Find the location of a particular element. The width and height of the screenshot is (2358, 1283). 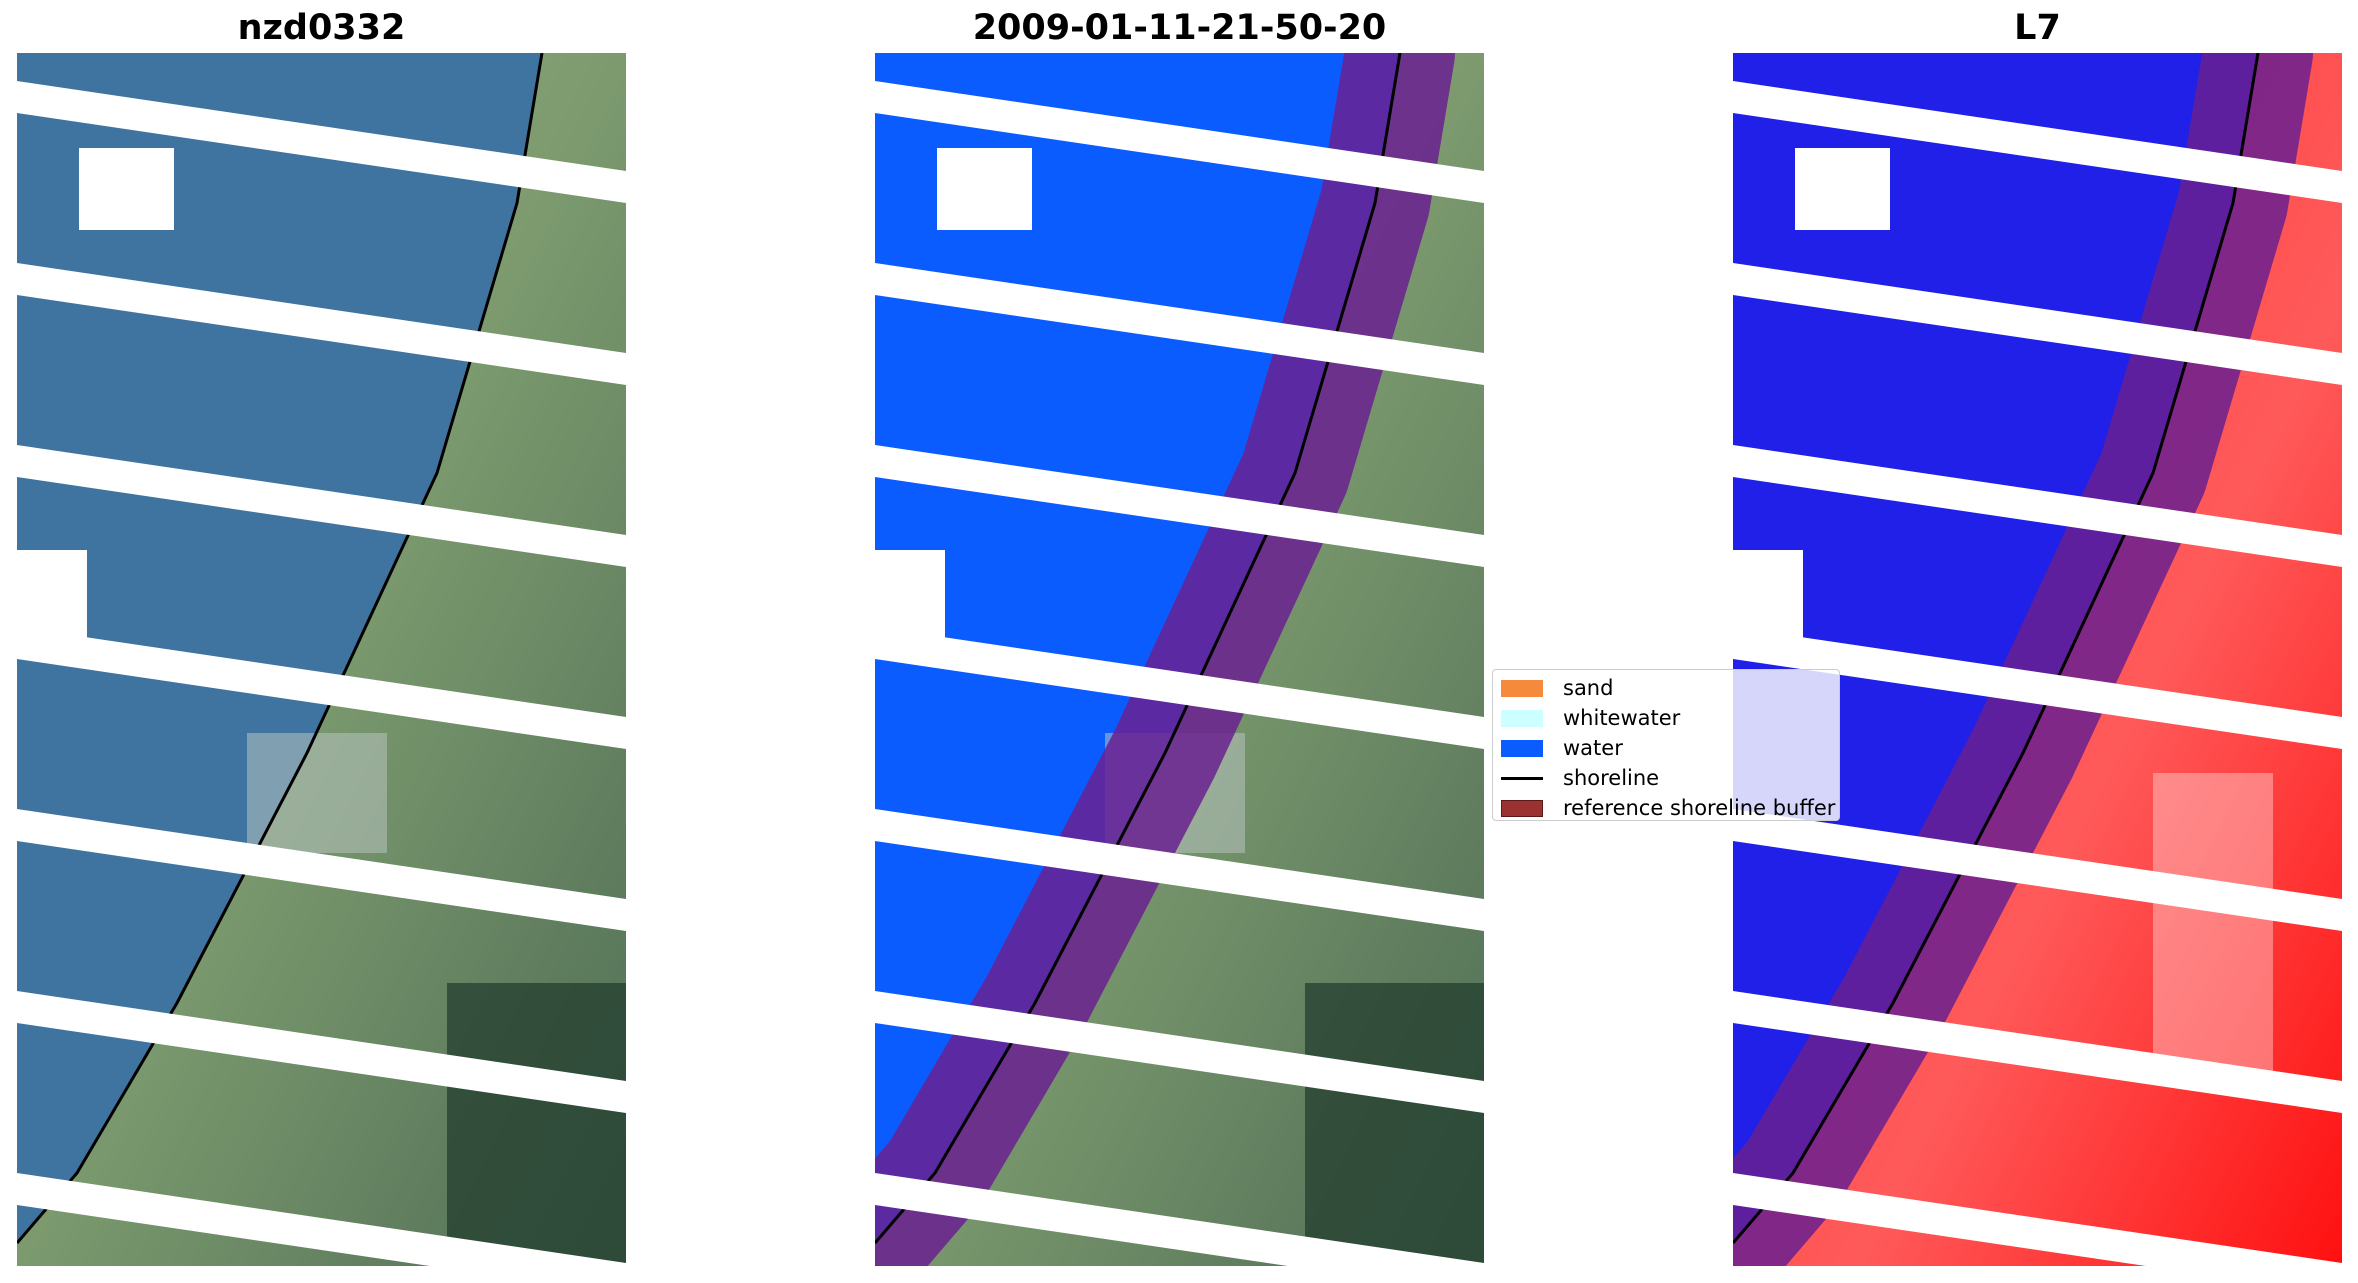

legend-label-whitewater: whitewater is located at coordinates (1622, 718).